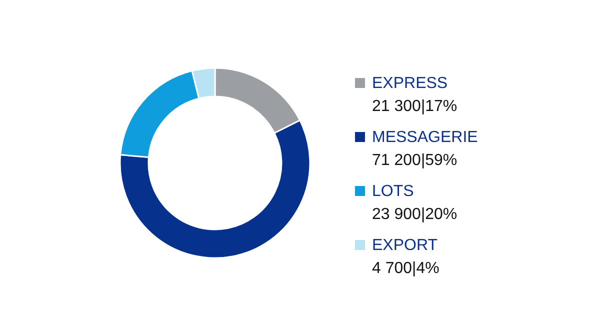 The image size is (600, 323). I want to click on legend-label: EXPORT, so click(405, 245).